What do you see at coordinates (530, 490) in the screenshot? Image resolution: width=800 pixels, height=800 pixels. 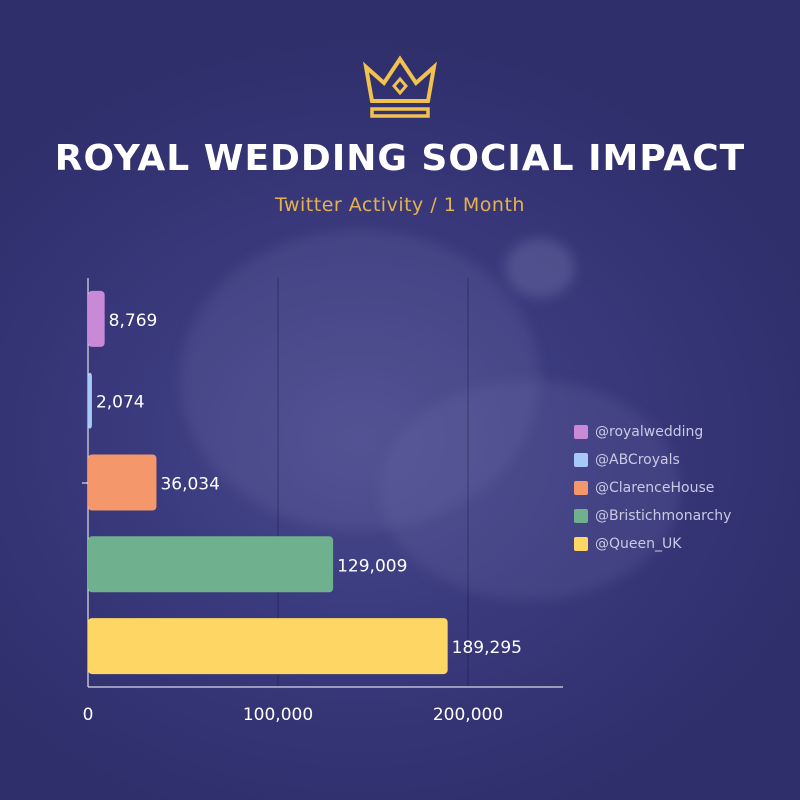 I see `background-hand-shape` at bounding box center [530, 490].